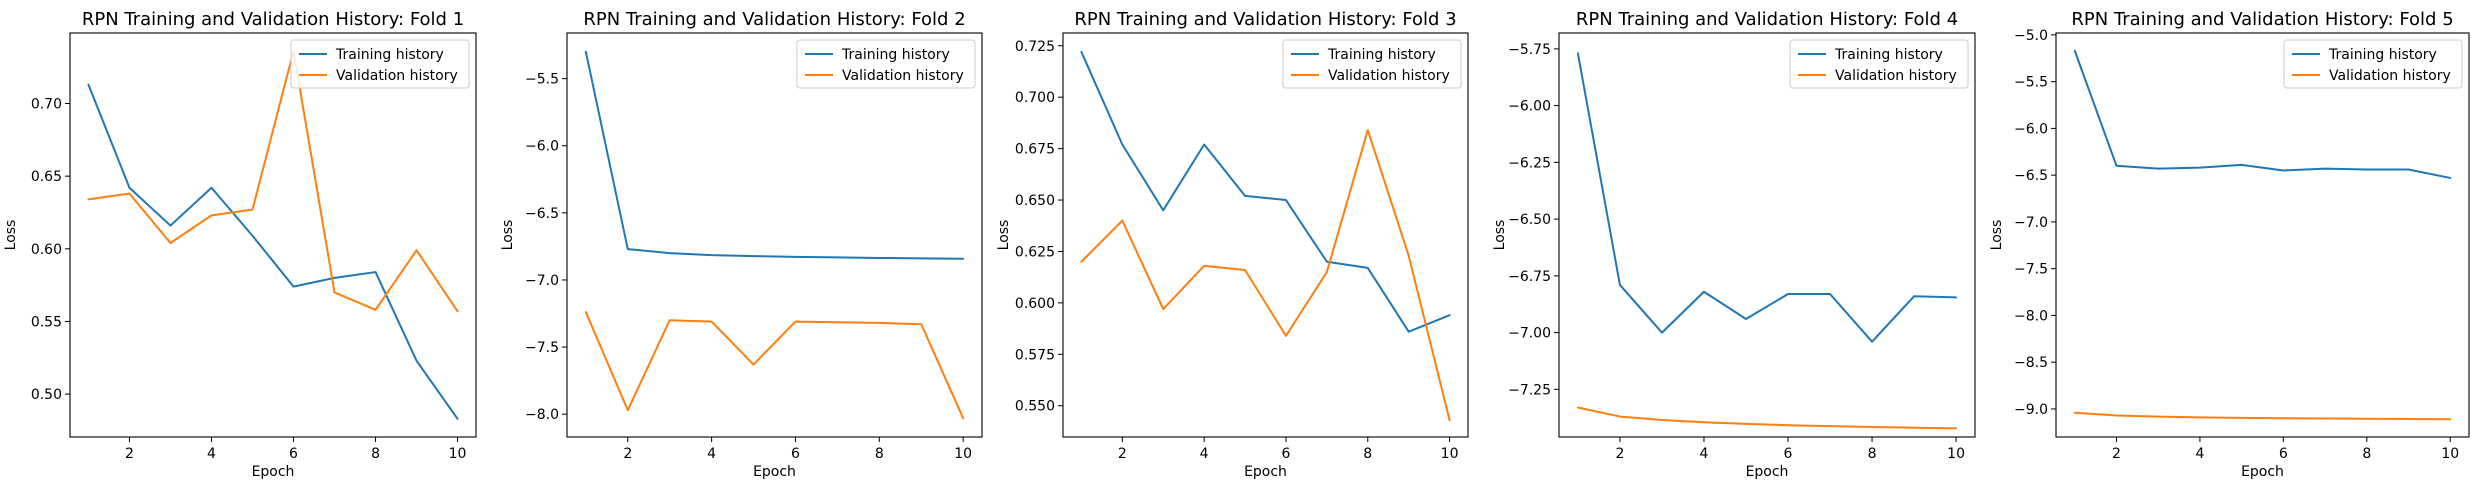 This screenshot has width=2489, height=490. I want to click on y-tick-label: 0.575, so click(1035, 355).